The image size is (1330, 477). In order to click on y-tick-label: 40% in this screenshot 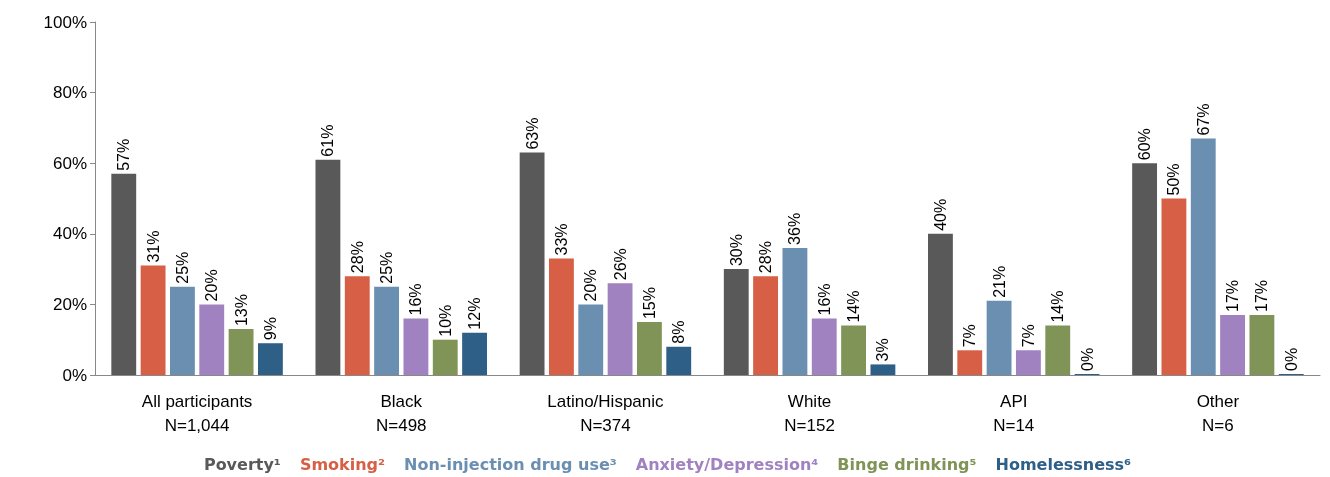, I will do `click(69, 234)`.